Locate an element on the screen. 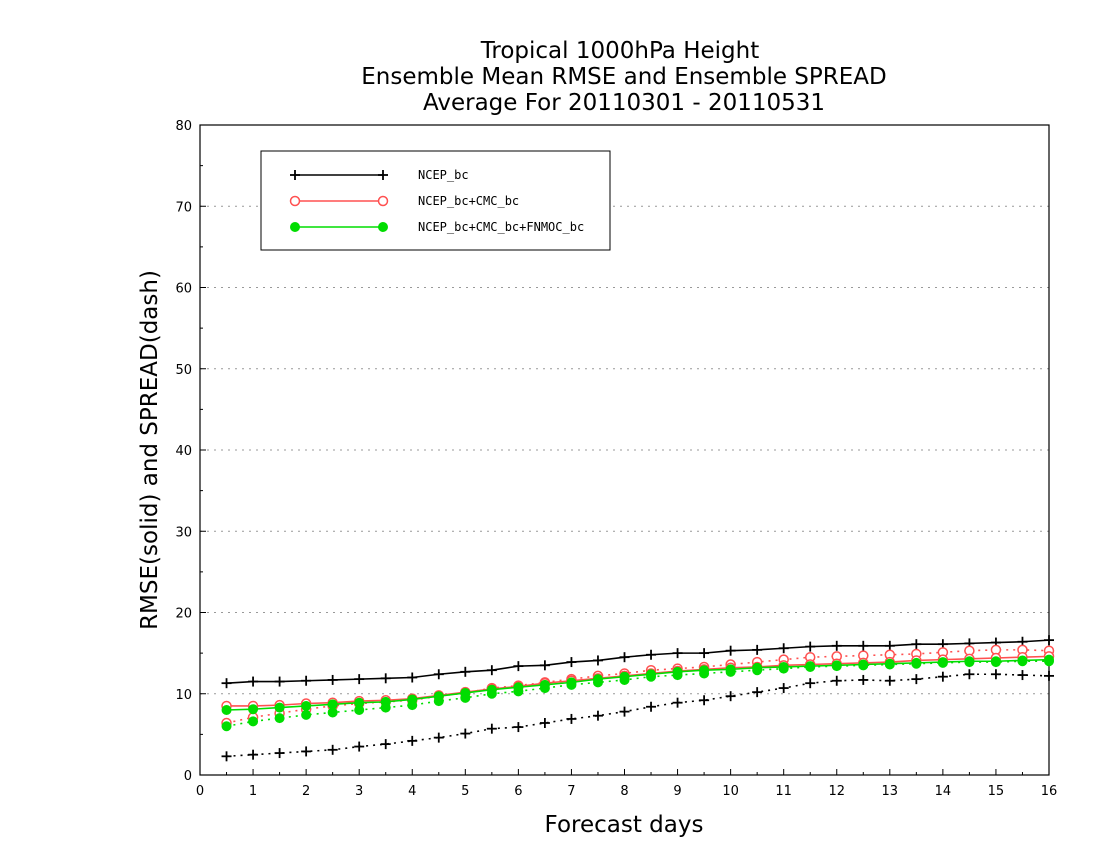  x-tick-label-4: 4 is located at coordinates (412, 791).